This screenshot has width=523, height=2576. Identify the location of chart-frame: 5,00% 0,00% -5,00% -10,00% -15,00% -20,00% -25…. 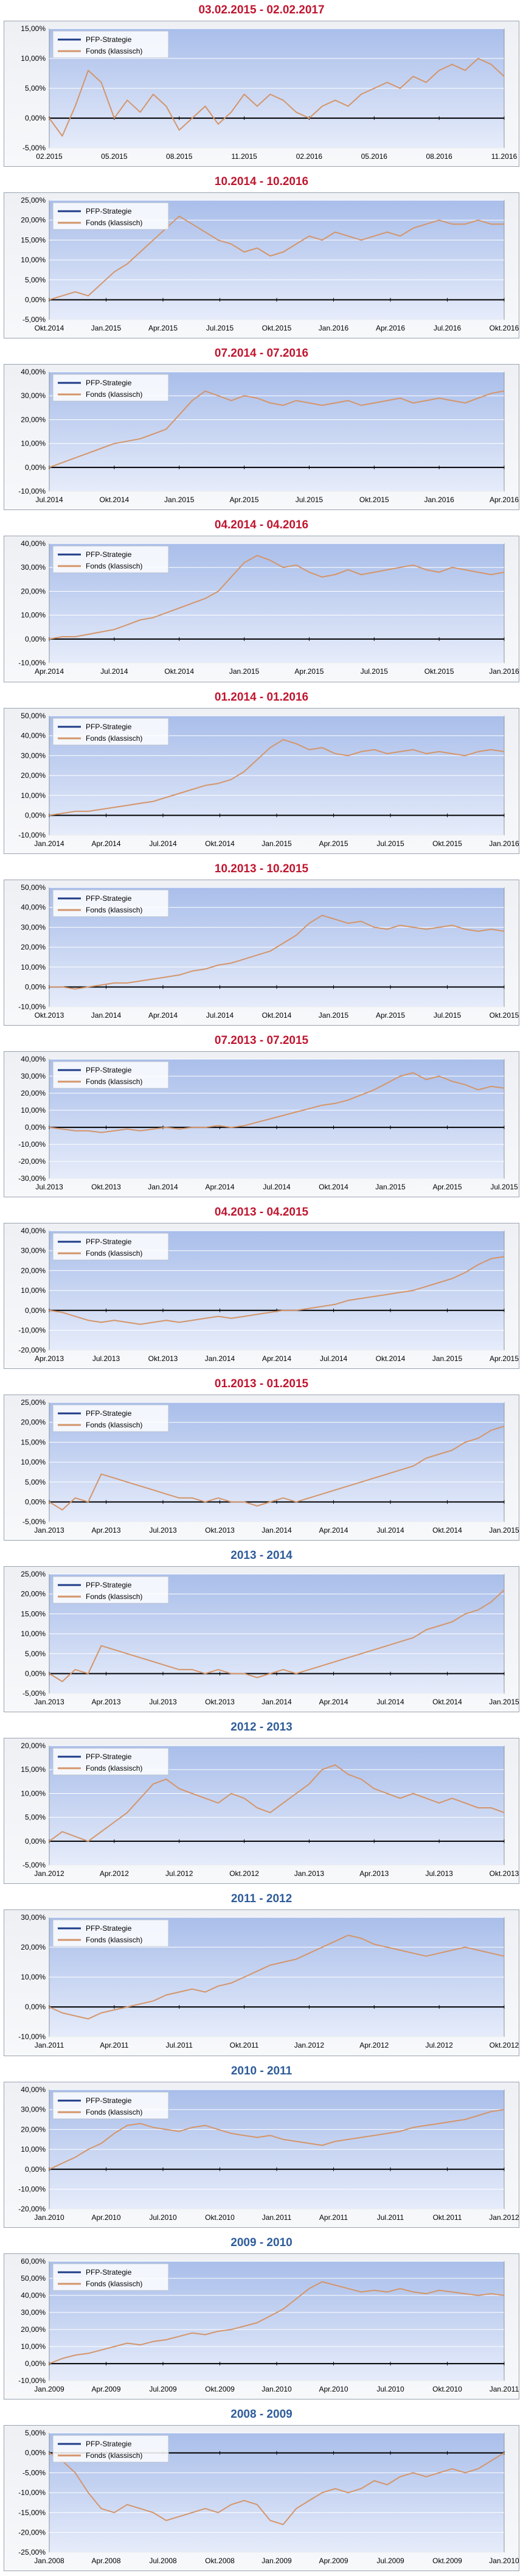
(261, 2497).